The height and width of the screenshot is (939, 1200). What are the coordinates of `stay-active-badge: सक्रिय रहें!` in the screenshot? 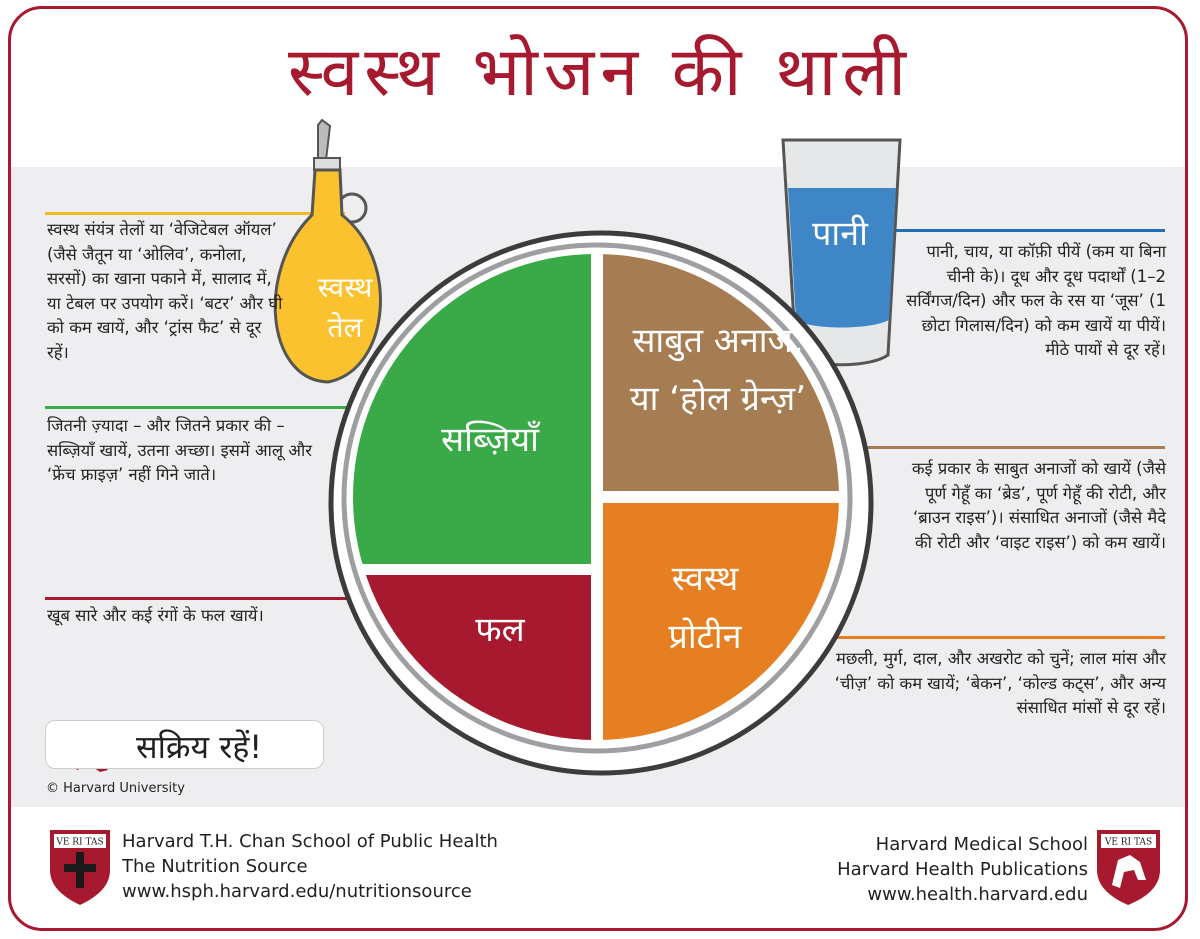 It's located at (184, 744).